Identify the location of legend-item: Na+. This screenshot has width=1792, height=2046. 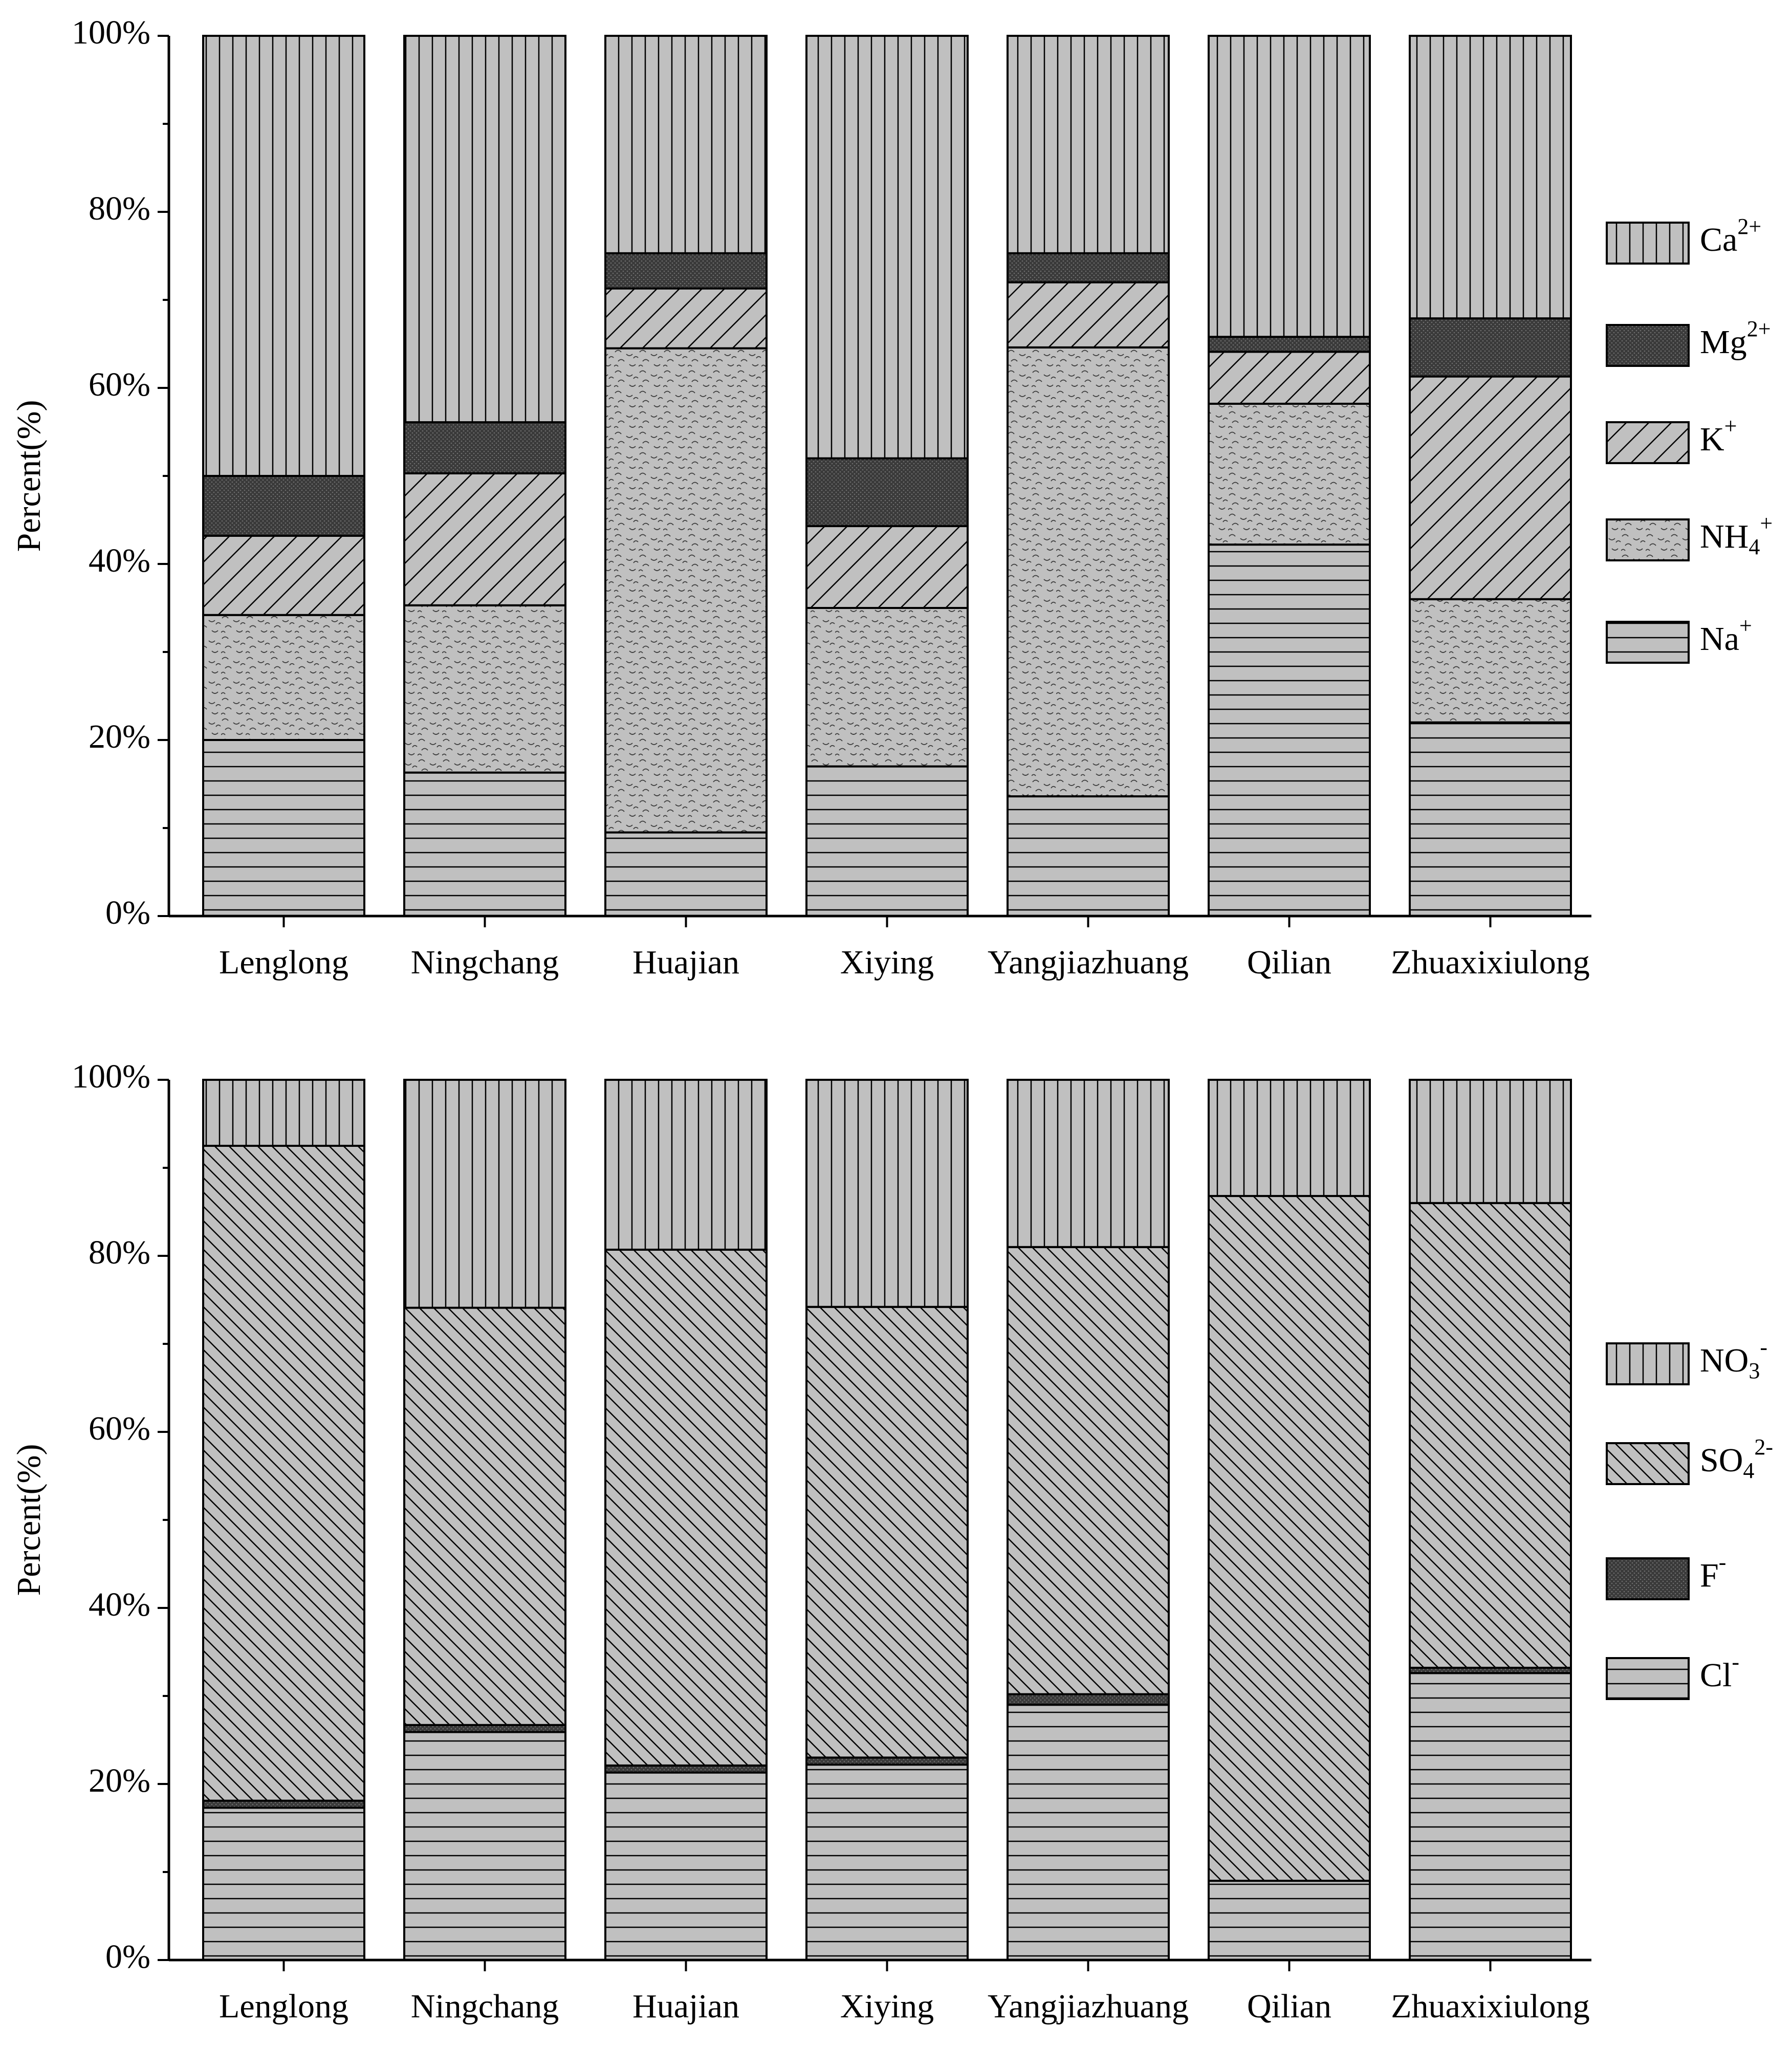
(1679, 638).